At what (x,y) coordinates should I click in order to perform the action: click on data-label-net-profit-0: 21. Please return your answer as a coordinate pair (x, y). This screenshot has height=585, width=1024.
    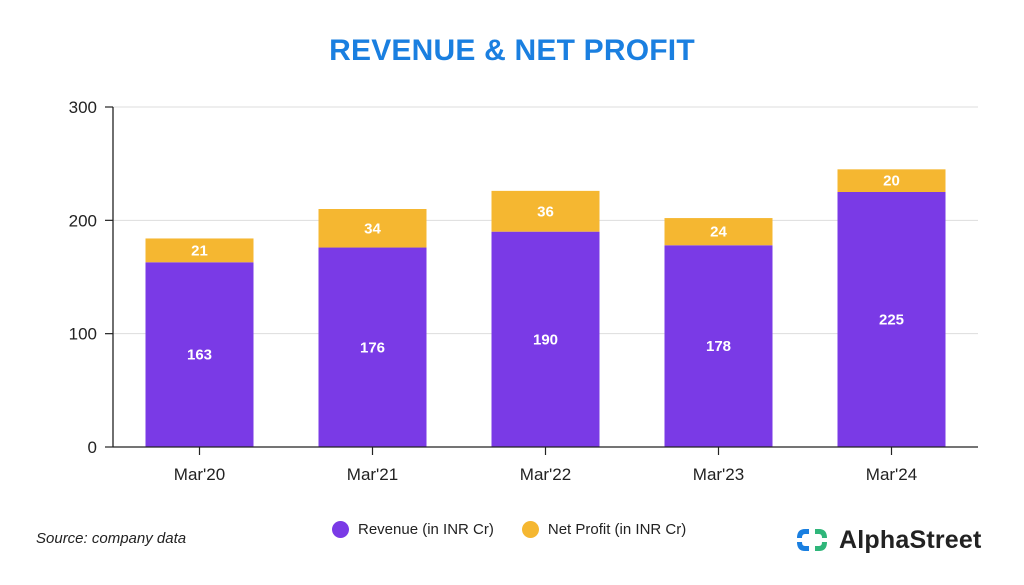
    Looking at the image, I should click on (199, 250).